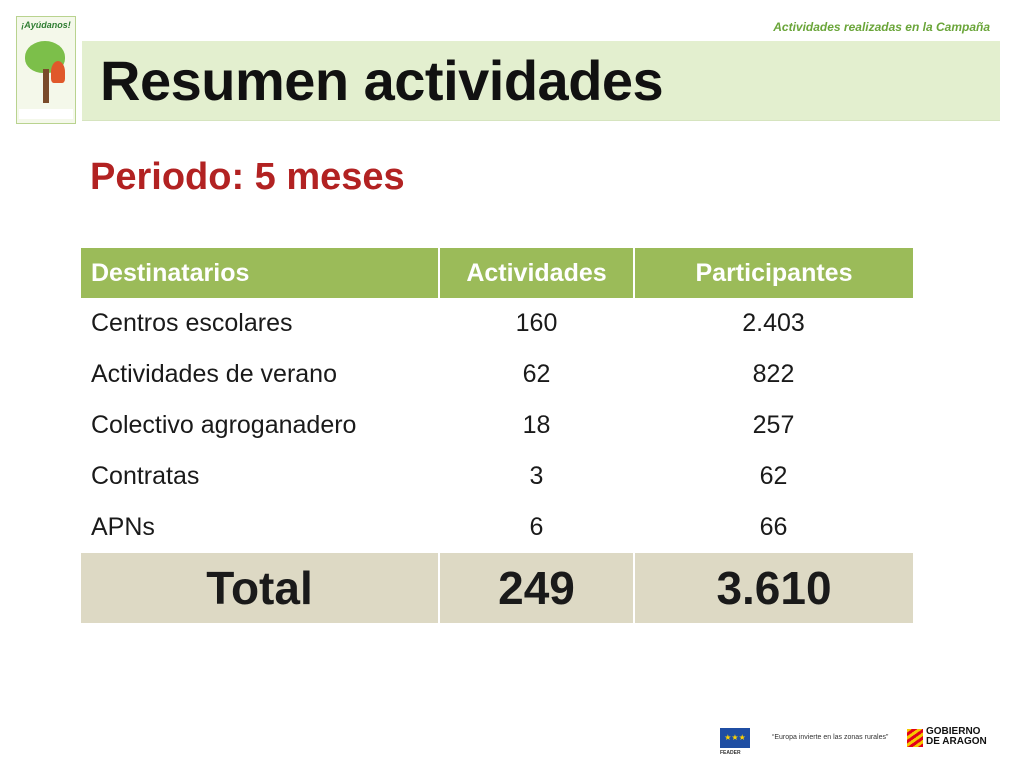 The height and width of the screenshot is (768, 1024). Describe the element at coordinates (537, 273) in the screenshot. I see `column-header-actividades: Actividades` at that location.